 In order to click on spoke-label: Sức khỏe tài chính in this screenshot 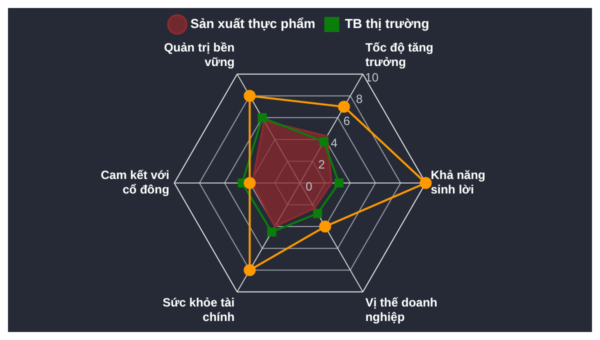, I will do `click(198, 310)`.